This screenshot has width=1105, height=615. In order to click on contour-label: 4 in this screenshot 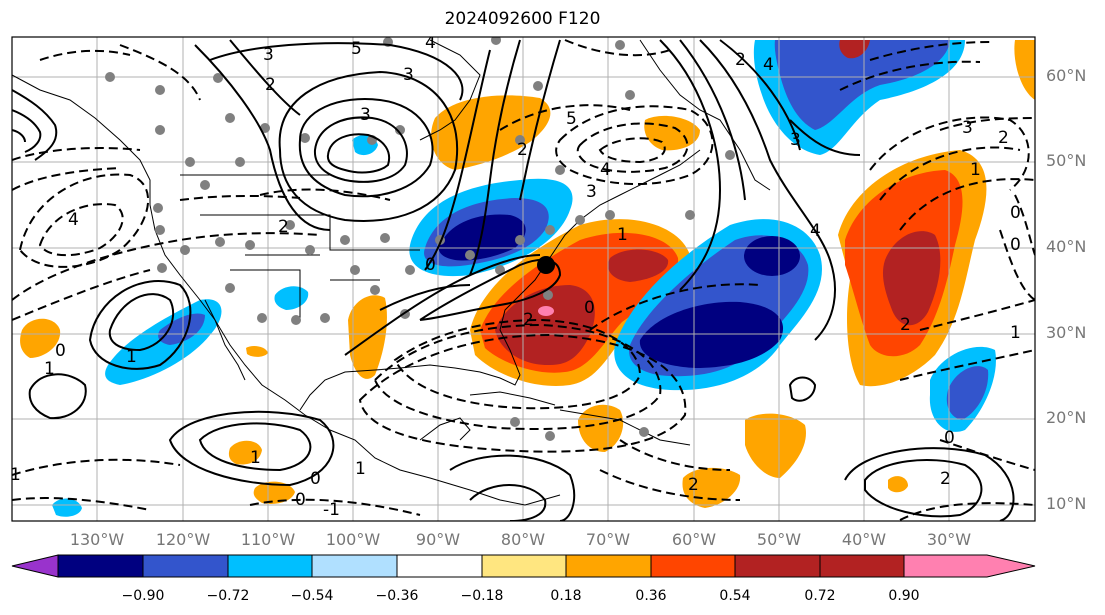, I will do `click(815, 231)`.